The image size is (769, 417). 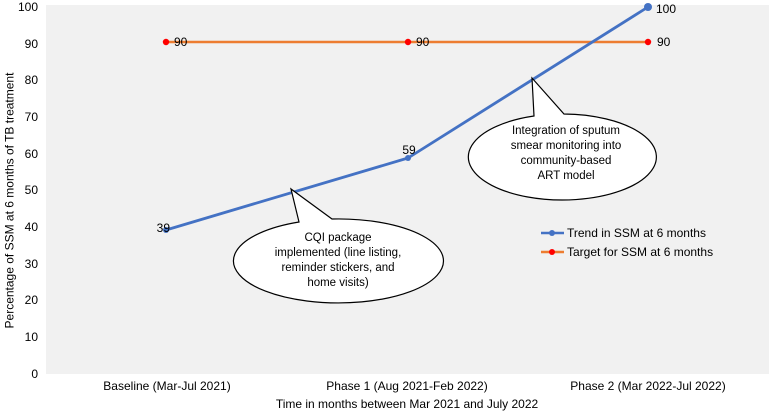 What do you see at coordinates (31, 190) in the screenshot?
I see `y-tick-50: 50` at bounding box center [31, 190].